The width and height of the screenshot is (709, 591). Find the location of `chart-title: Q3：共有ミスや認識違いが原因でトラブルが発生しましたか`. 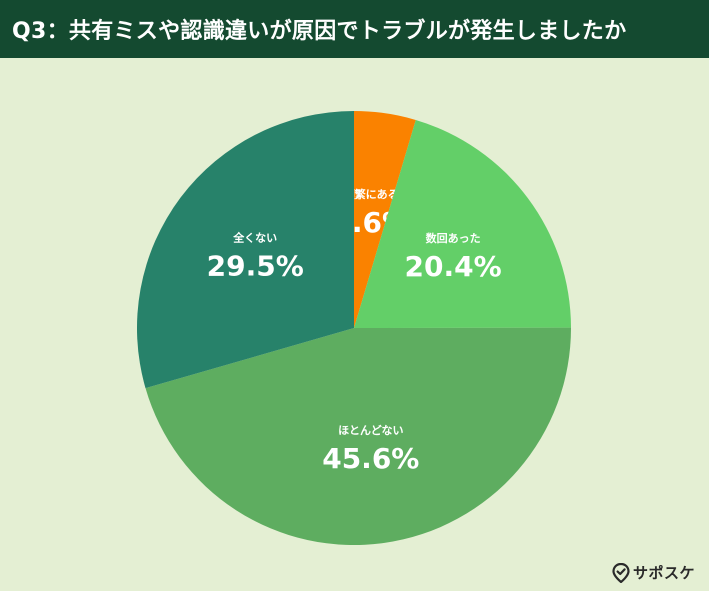

chart-title: Q3：共有ミスや認識違いが原因でトラブルが発生しましたか is located at coordinates (319, 31).